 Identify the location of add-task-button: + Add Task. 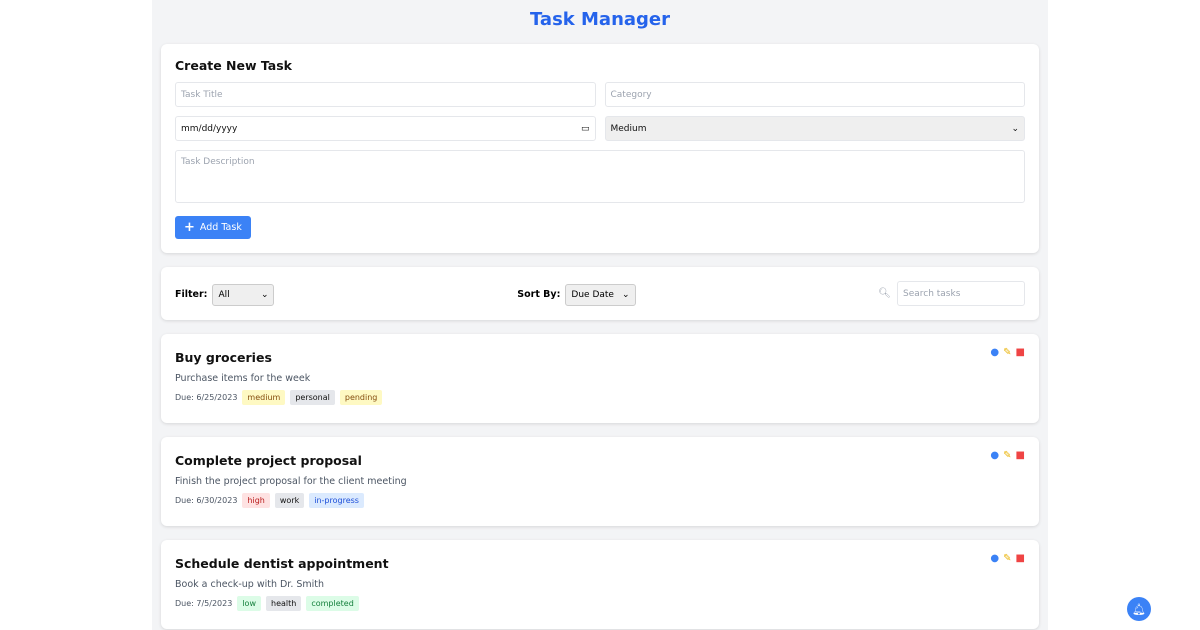
(213, 227).